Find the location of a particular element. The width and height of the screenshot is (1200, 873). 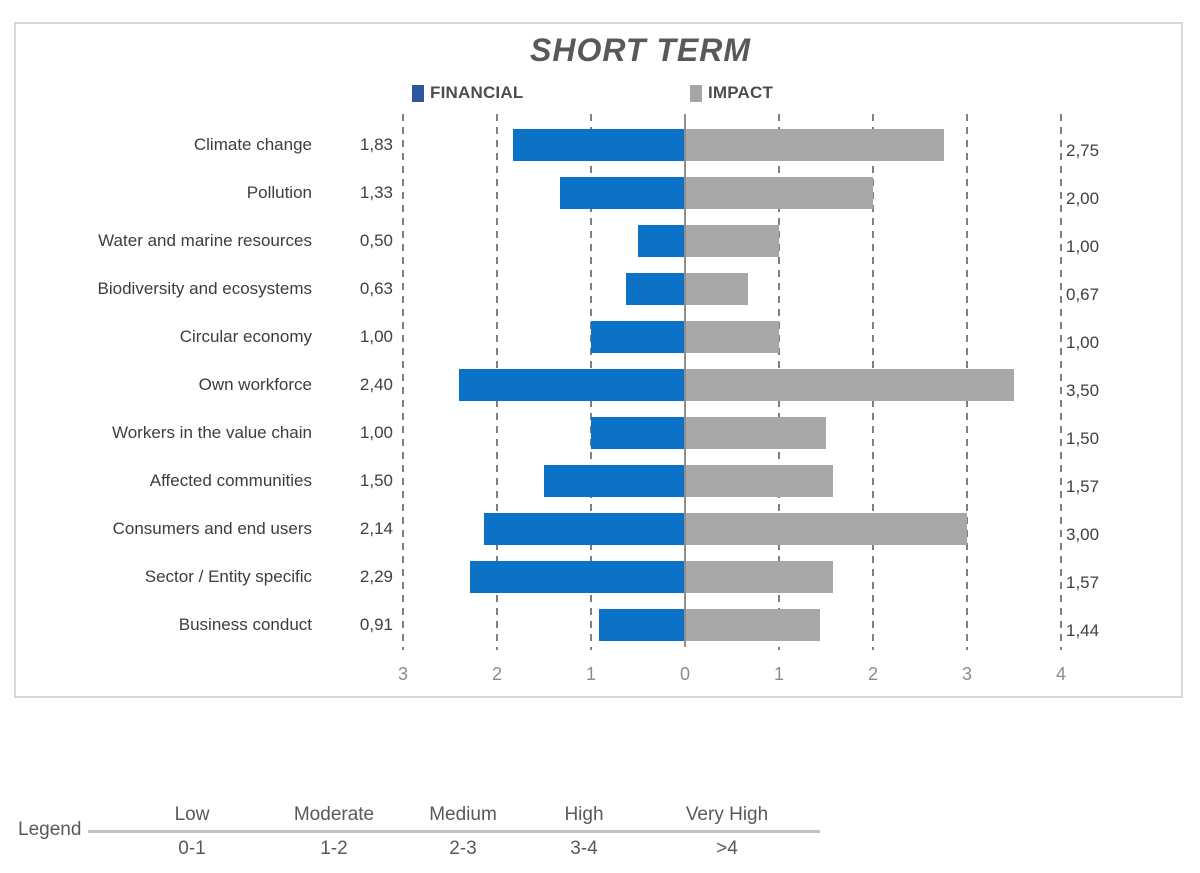

bottom-legend-divider is located at coordinates (454, 831).